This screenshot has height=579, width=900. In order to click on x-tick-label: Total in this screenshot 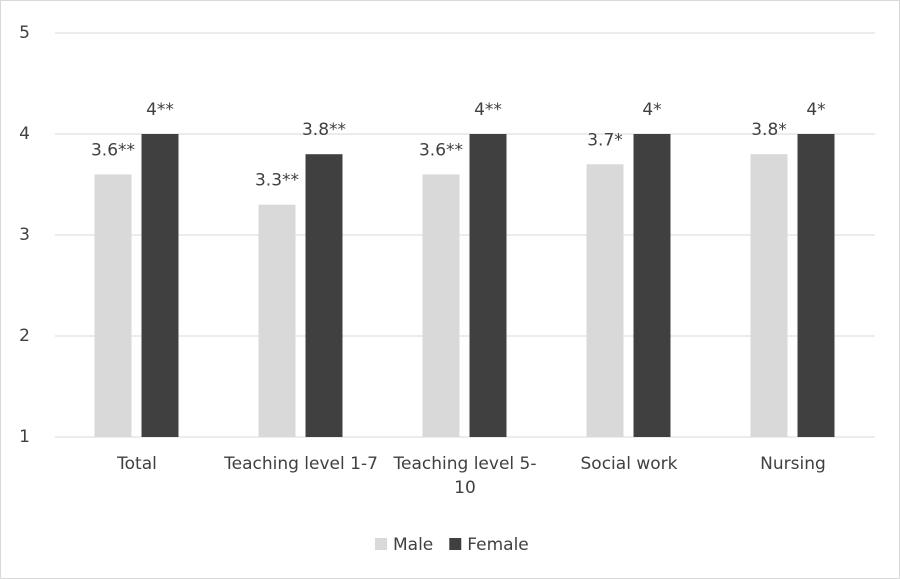, I will do `click(137, 464)`.